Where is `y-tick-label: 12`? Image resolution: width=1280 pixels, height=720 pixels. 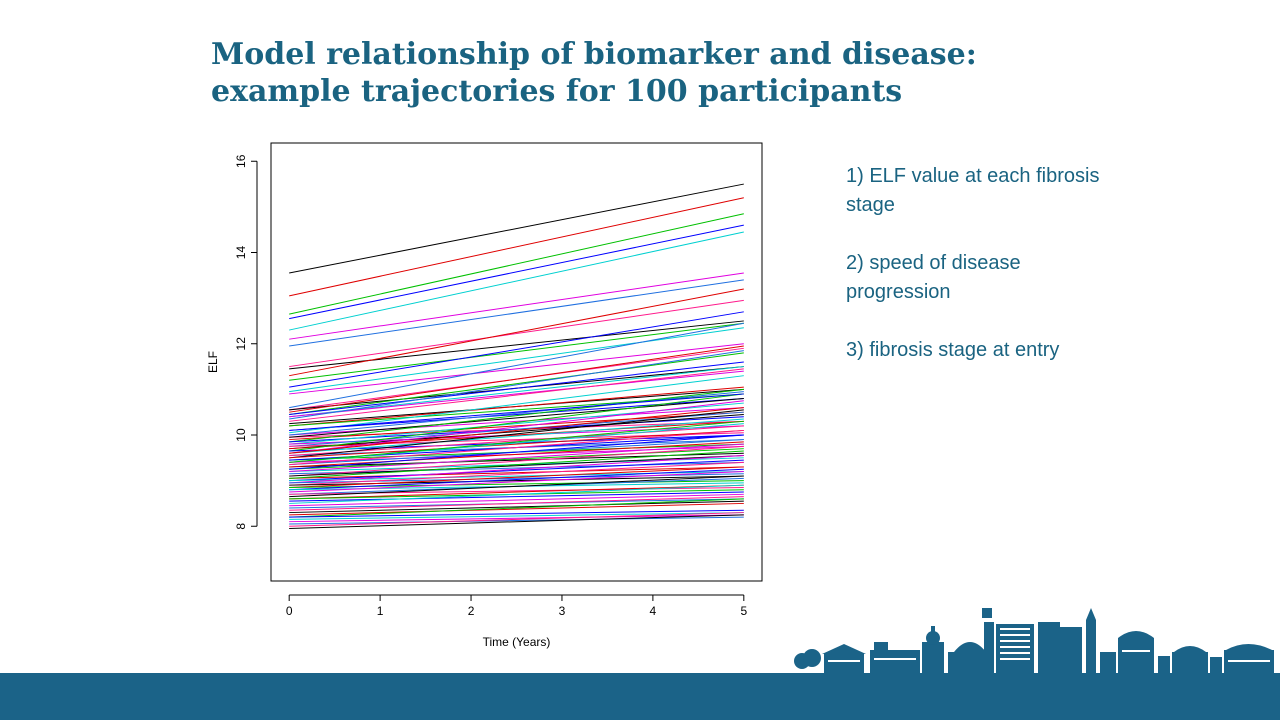 y-tick-label: 12 is located at coordinates (241, 344).